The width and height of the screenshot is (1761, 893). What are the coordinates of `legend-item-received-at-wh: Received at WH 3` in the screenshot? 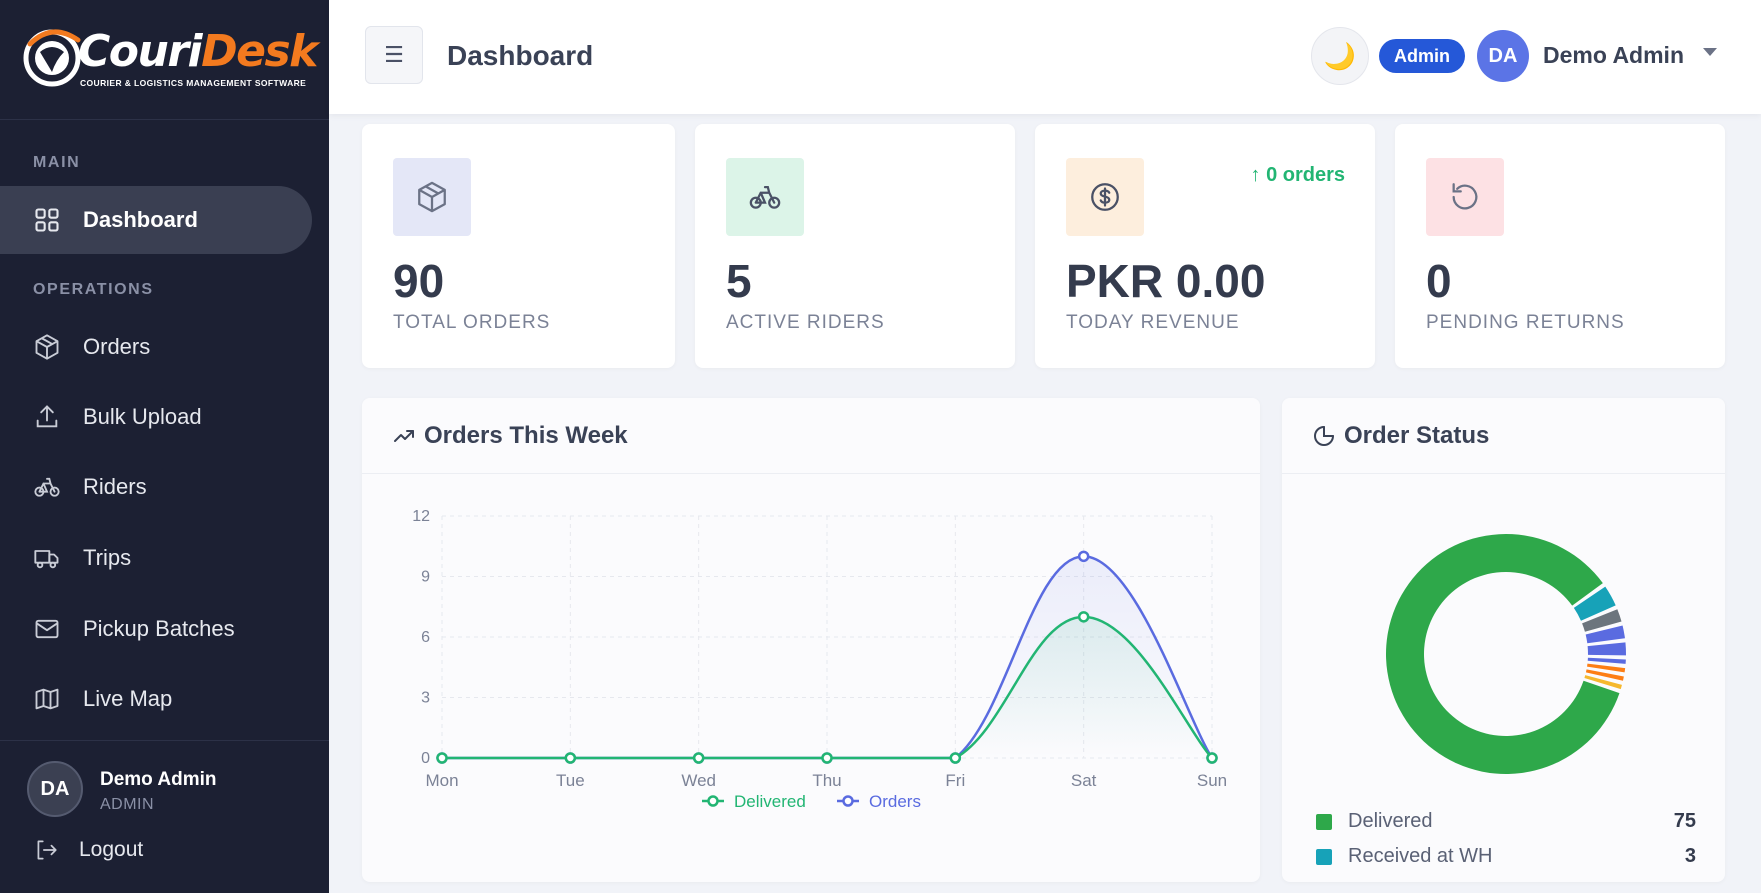 It's located at (1506, 856).